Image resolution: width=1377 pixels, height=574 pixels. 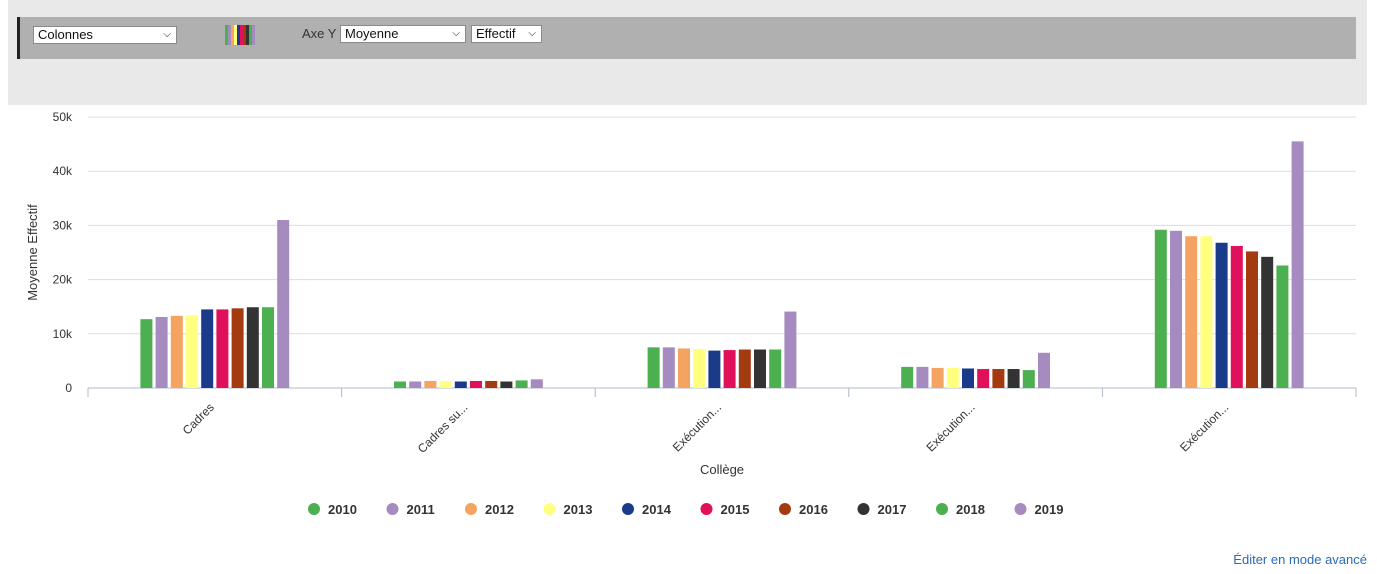 What do you see at coordinates (63, 225) in the screenshot?
I see `y-tick-label: 30k` at bounding box center [63, 225].